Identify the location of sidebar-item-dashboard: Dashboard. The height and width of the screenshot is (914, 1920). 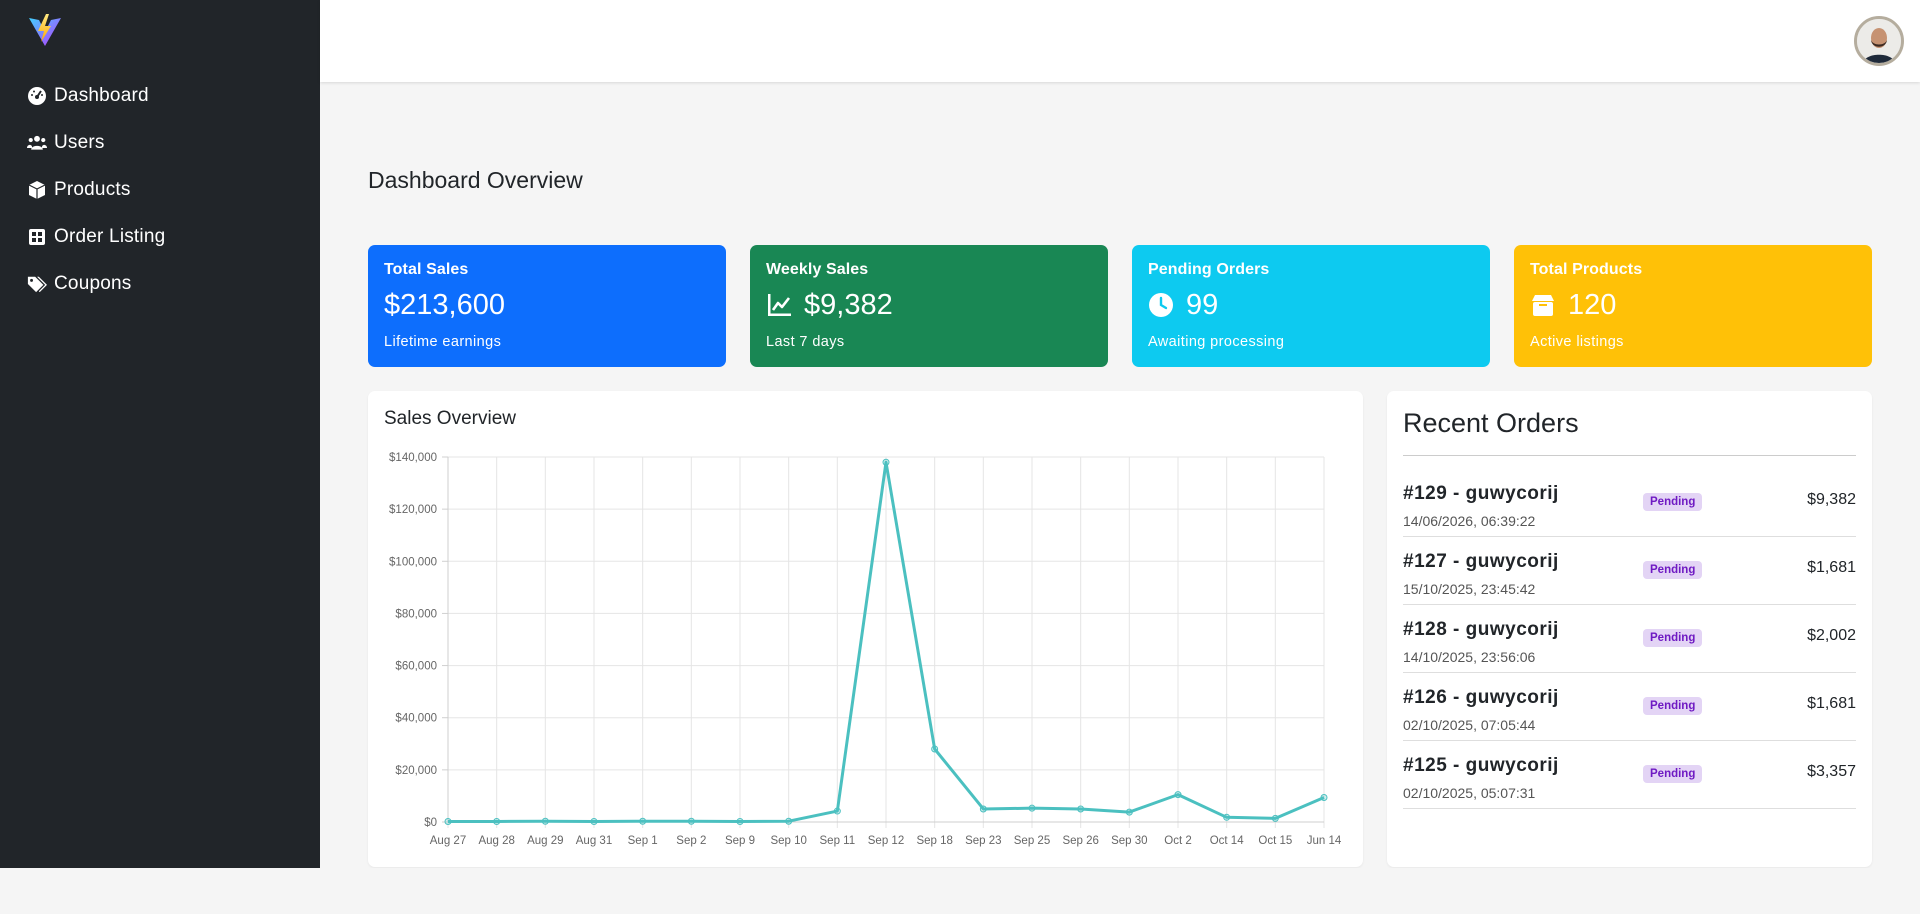
(96, 95).